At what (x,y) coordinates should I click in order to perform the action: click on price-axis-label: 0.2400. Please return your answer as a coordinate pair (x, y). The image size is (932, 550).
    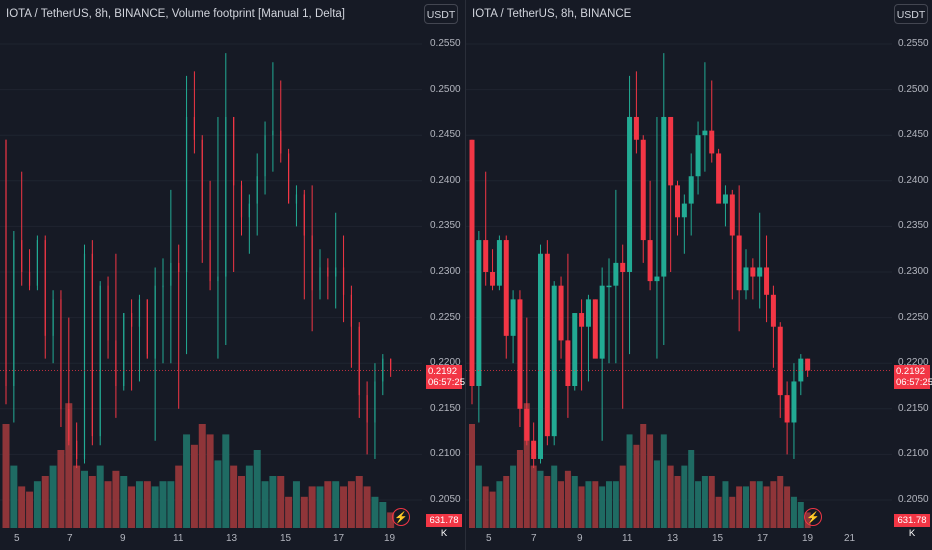
    Looking at the image, I should click on (445, 180).